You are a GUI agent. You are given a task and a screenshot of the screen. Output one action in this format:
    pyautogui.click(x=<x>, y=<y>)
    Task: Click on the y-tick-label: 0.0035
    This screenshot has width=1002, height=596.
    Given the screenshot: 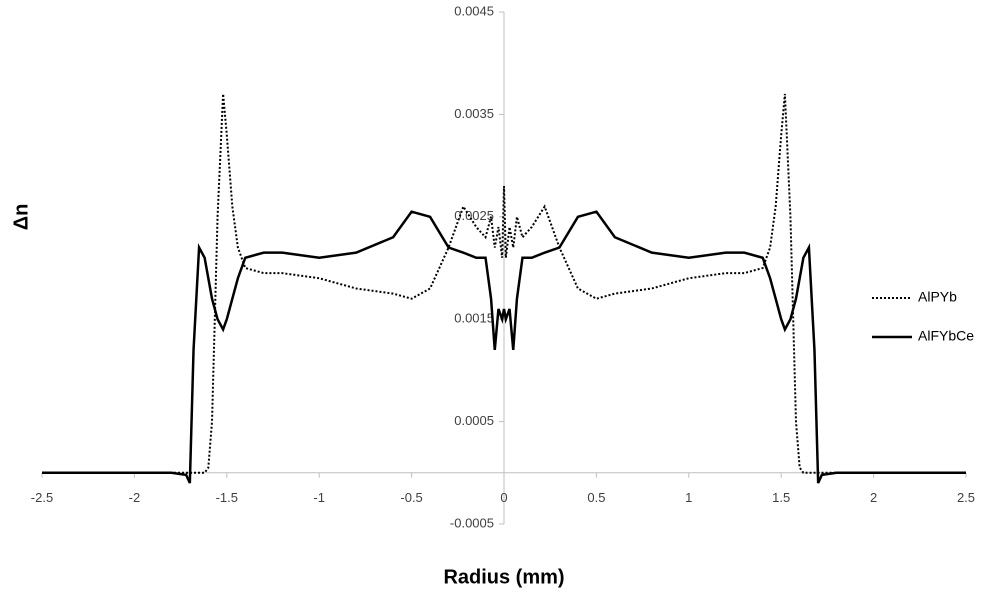 What is the action you would take?
    pyautogui.click(x=474, y=113)
    